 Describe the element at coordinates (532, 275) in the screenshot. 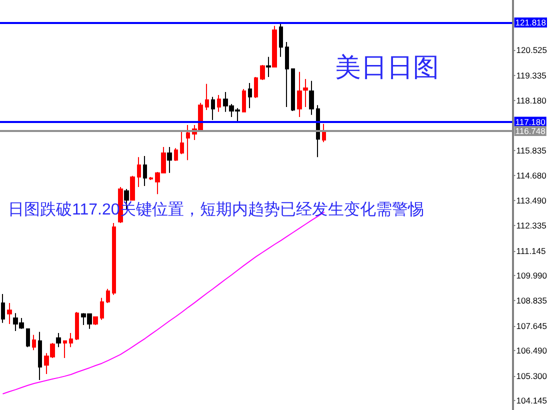

I see `y-tick-label: 109.990` at that location.